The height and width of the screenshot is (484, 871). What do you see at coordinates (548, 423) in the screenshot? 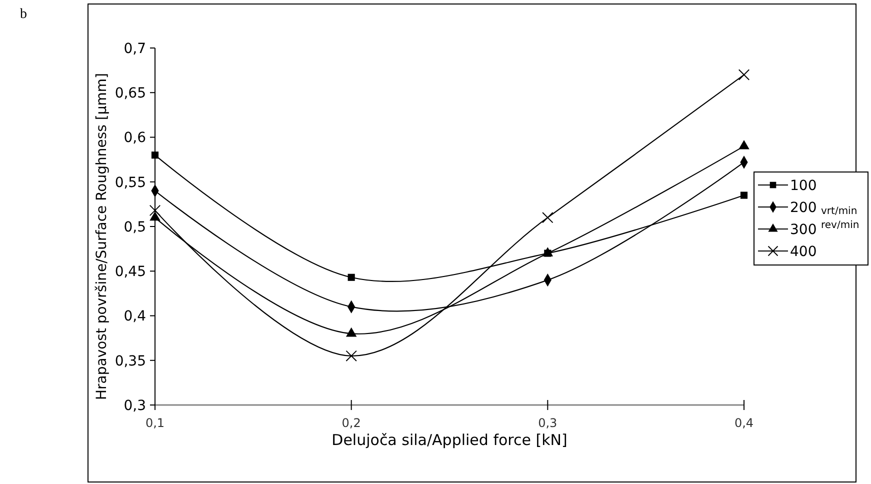
I see `x-tick-label: 0,3` at bounding box center [548, 423].